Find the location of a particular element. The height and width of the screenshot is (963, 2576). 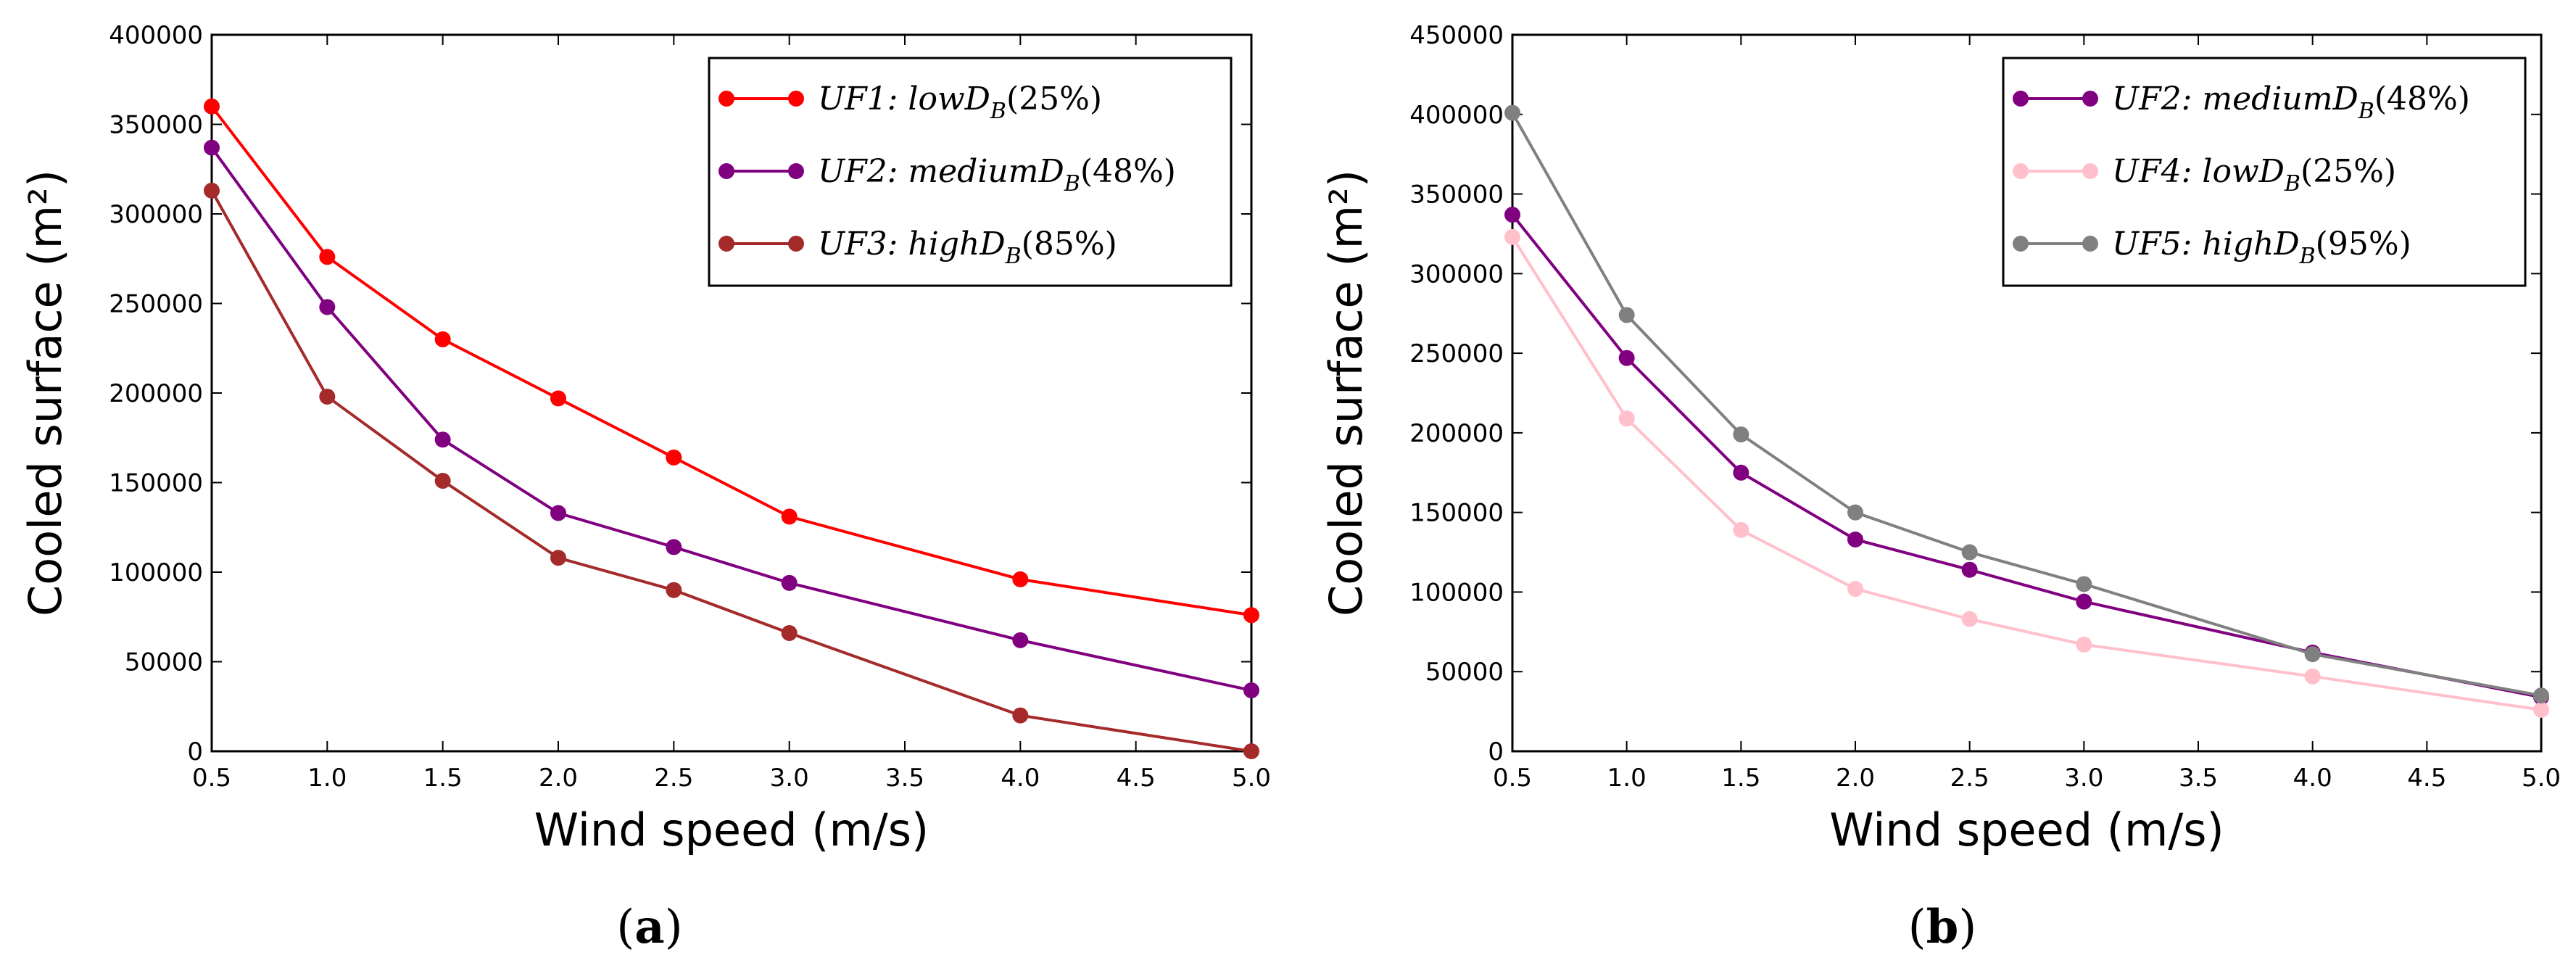

legend-label: UF4: lowDB(25%) is located at coordinates (2254, 175).